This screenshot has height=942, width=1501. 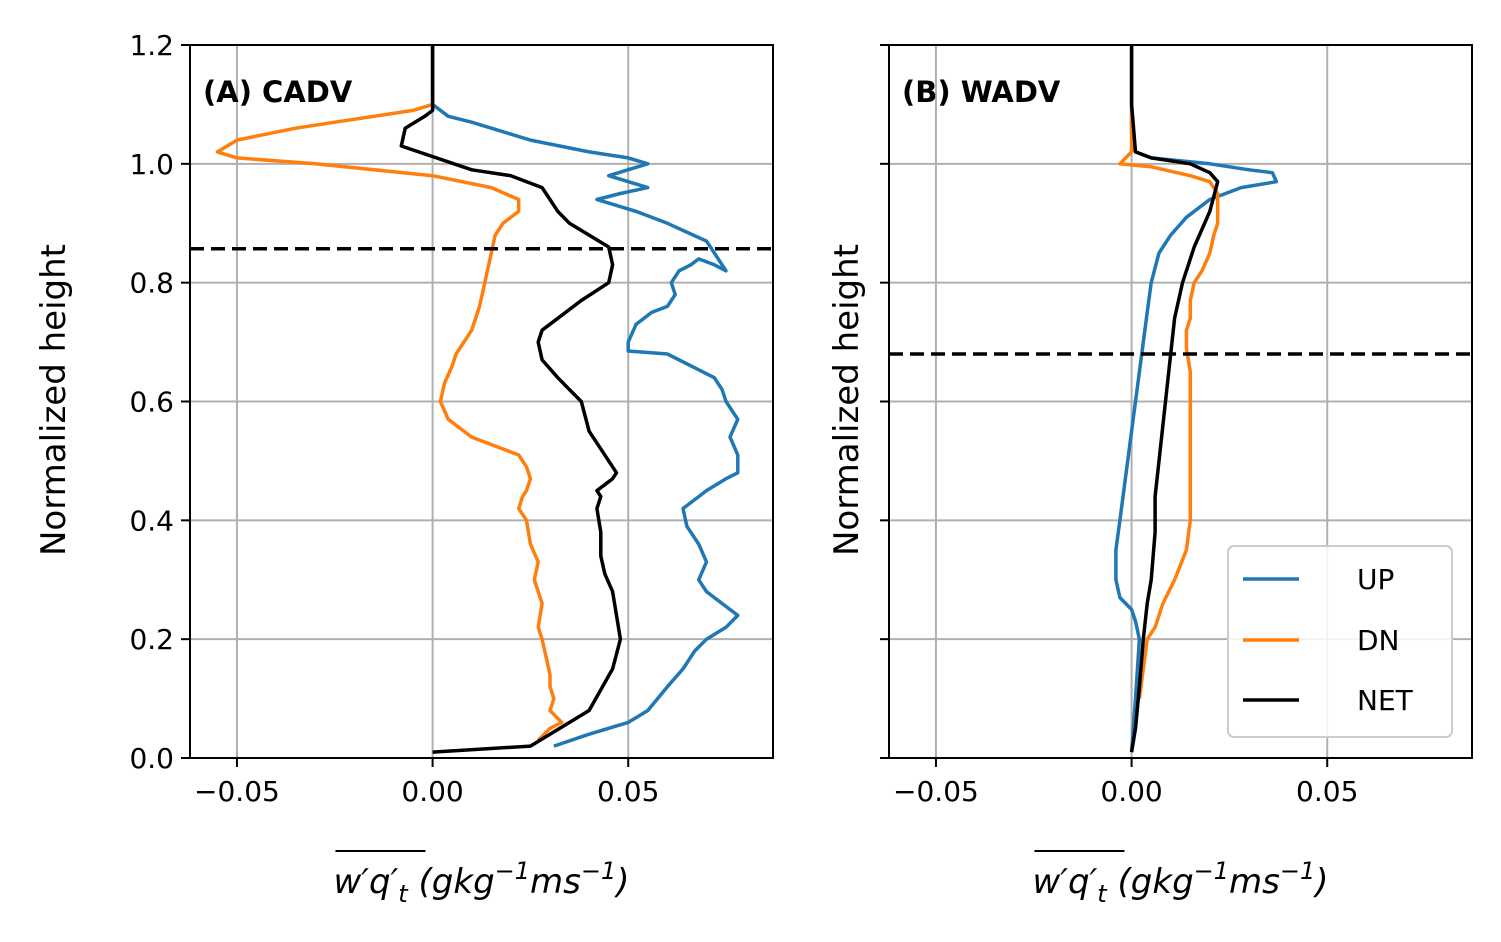 I want to click on legend-label-net: NET, so click(x=1385, y=700).